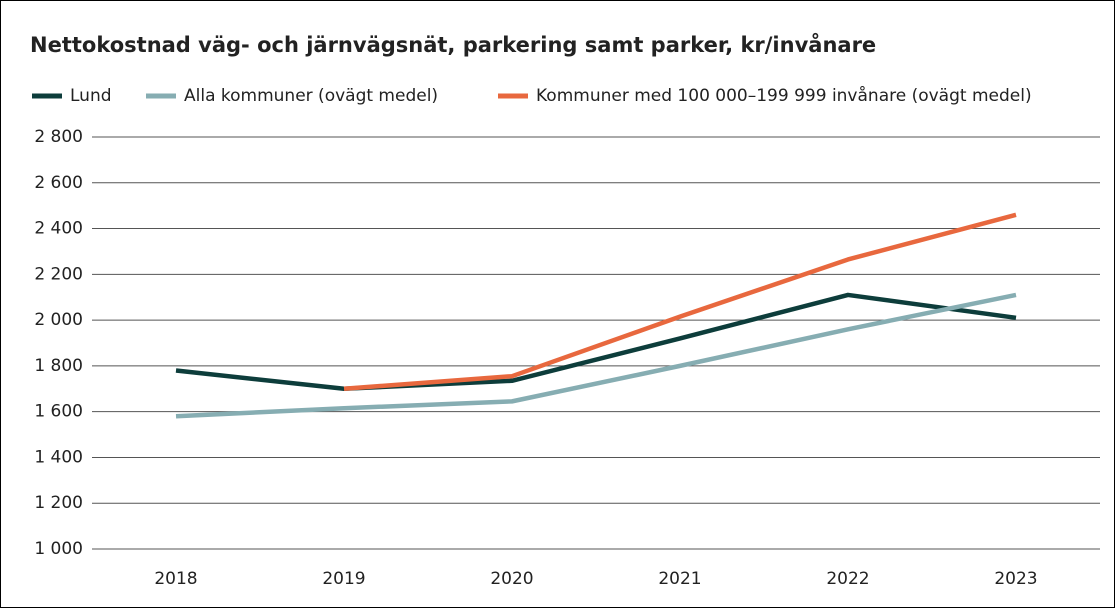  Describe the element at coordinates (58, 549) in the screenshot. I see `y-tick-label: 1 000` at that location.